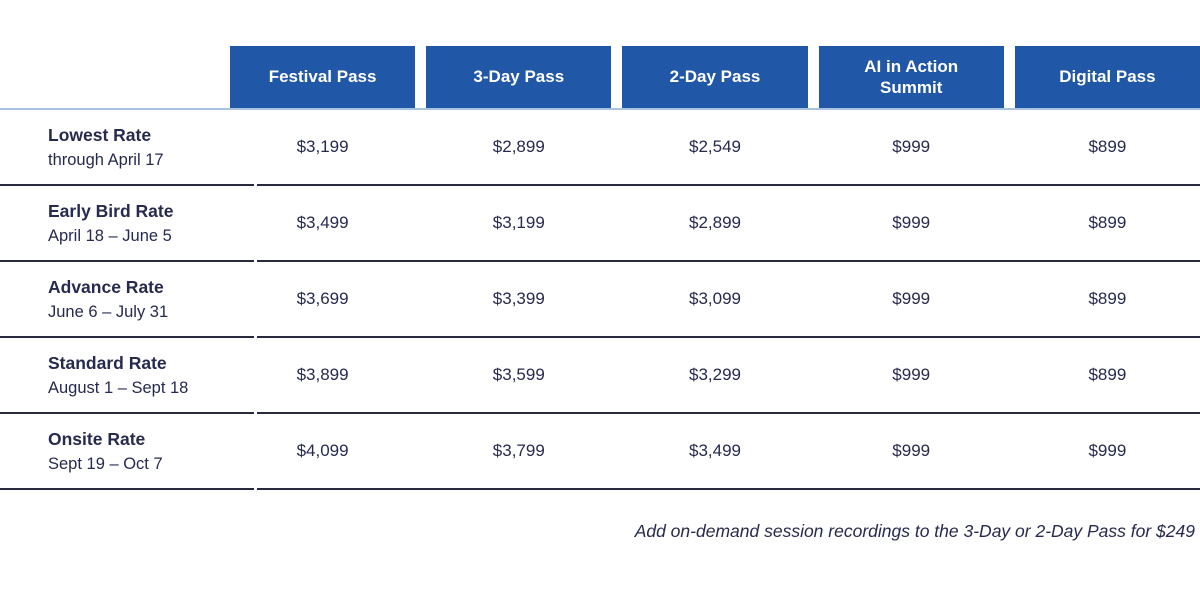 Image resolution: width=1200 pixels, height=600 pixels. Describe the element at coordinates (100, 134) in the screenshot. I see `rate-name: Lowest Rate` at that location.